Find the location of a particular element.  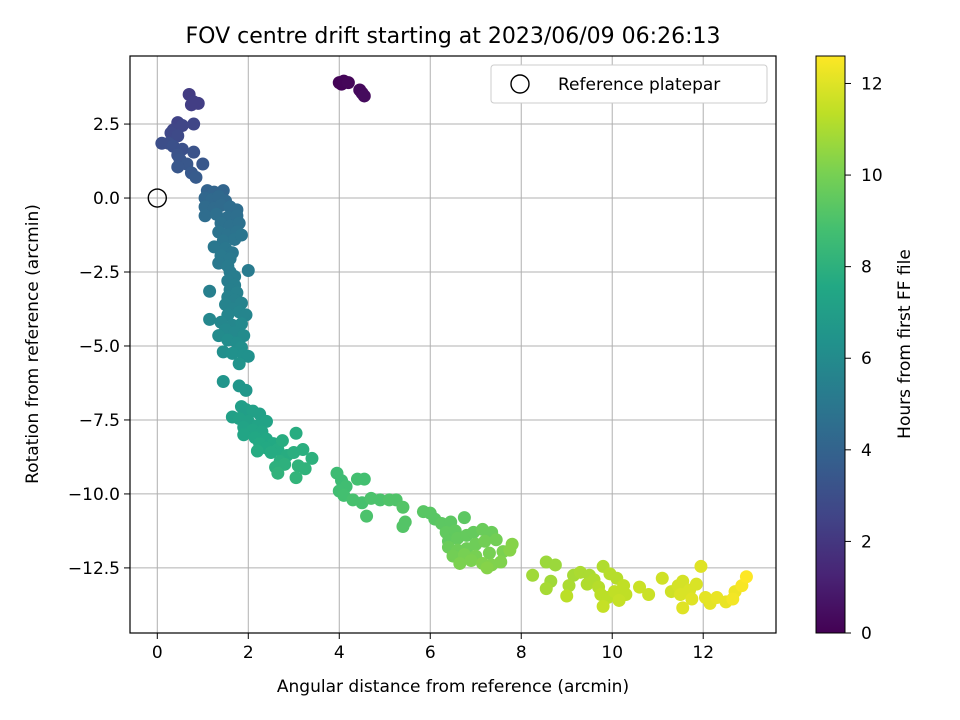

x-tick-label: 12 is located at coordinates (703, 653).